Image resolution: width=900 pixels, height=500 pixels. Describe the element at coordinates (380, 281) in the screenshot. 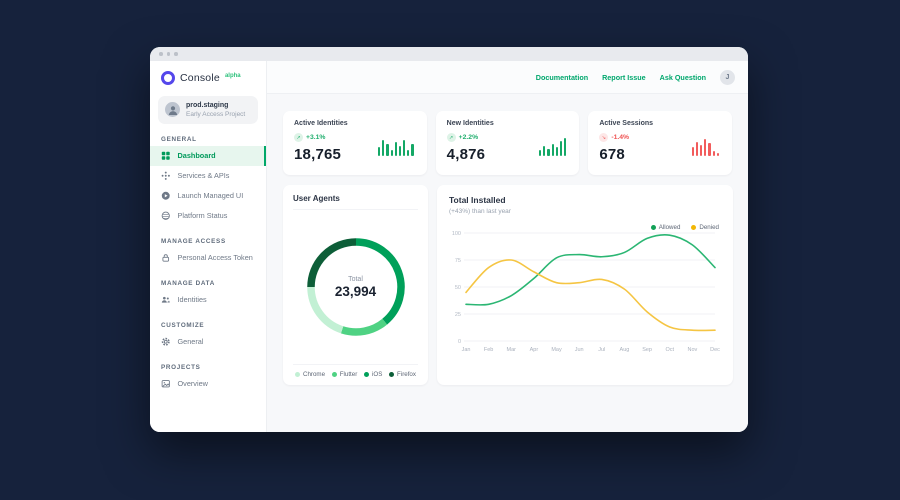

I see `donut-segment-ios` at that location.